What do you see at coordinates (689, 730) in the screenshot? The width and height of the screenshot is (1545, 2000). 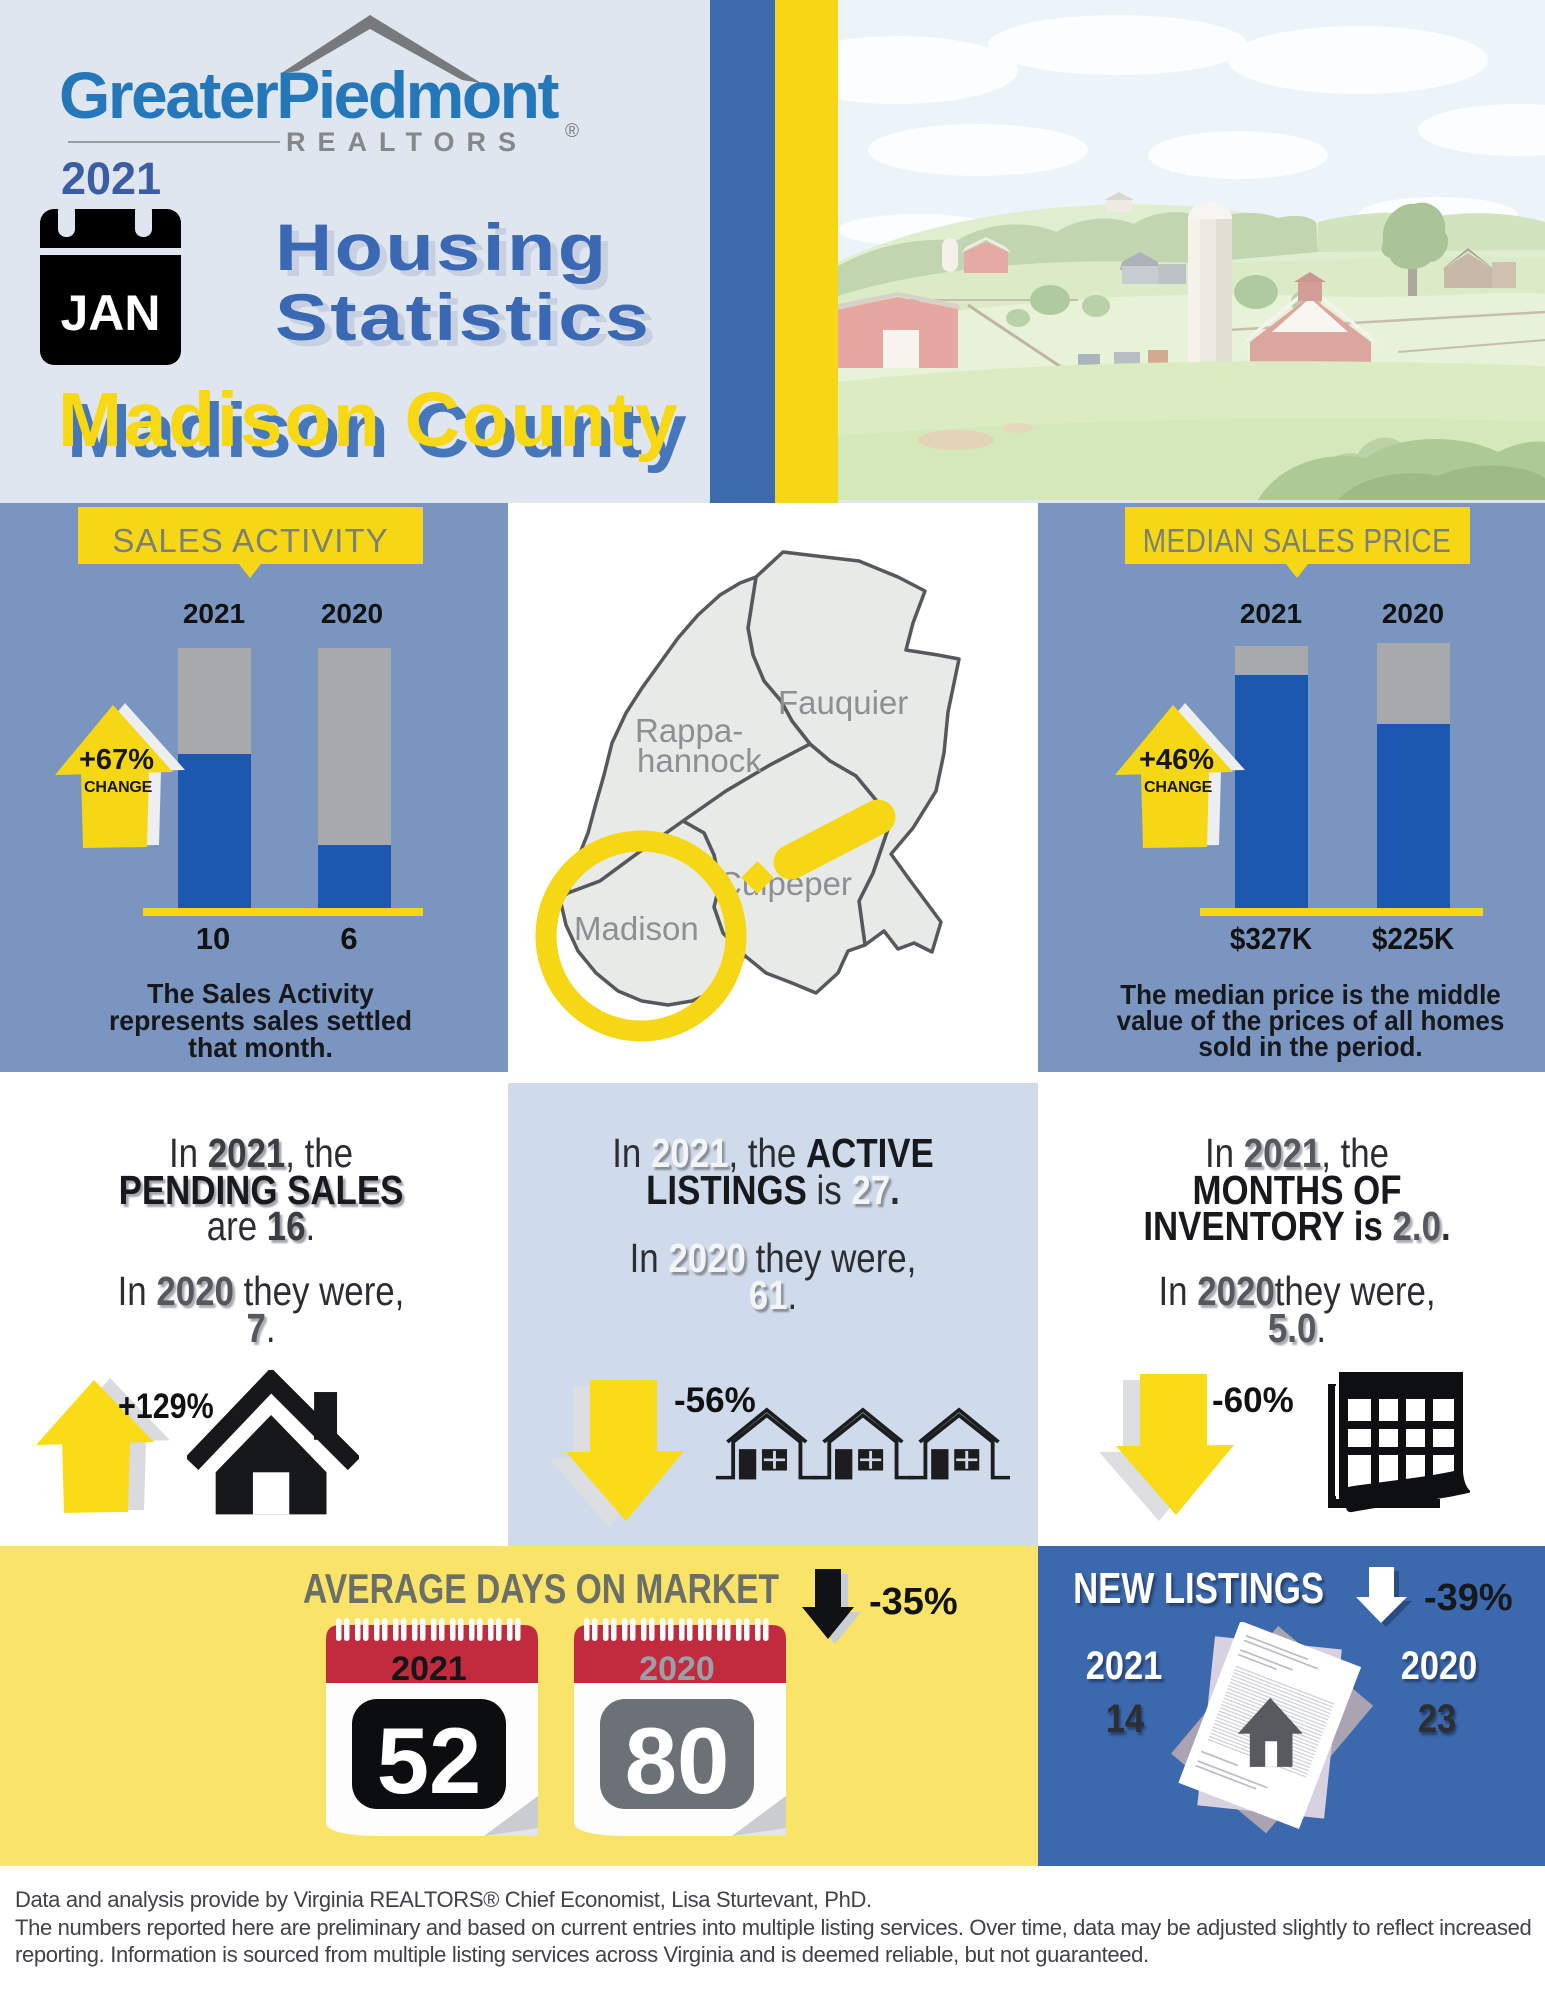 I see `svg-text: Rappa-` at bounding box center [689, 730].